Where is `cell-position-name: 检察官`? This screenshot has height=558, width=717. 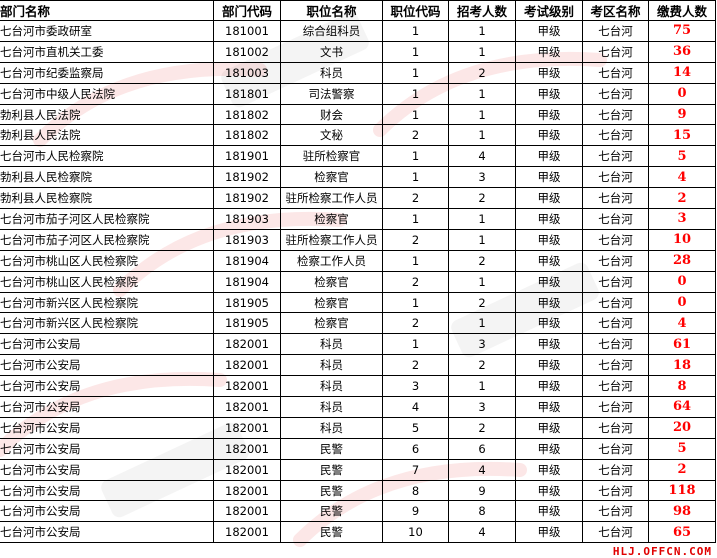
cell-position-name: 检察官 is located at coordinates (331, 177).